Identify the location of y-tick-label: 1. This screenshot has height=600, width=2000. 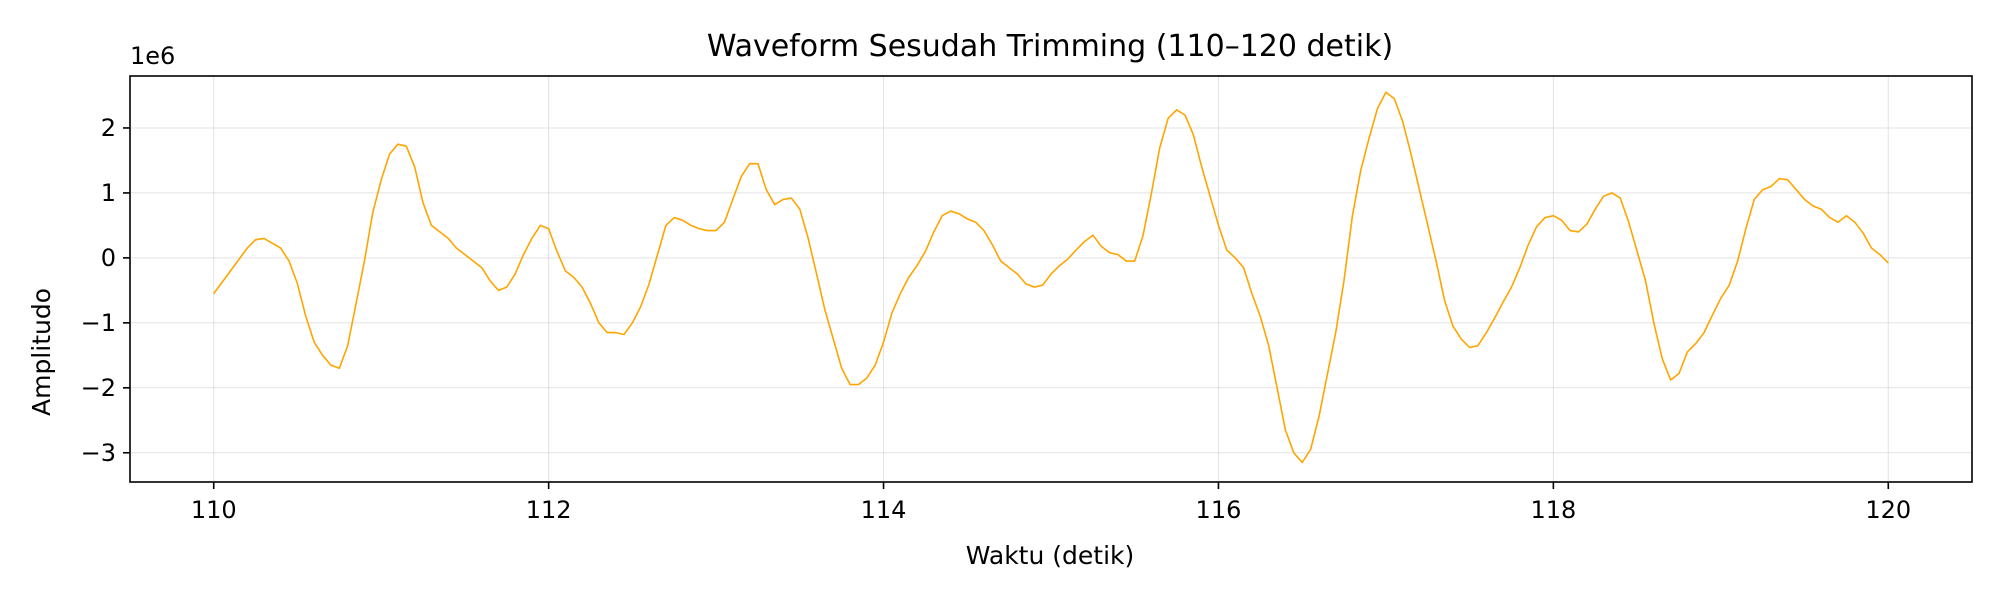
(108, 193).